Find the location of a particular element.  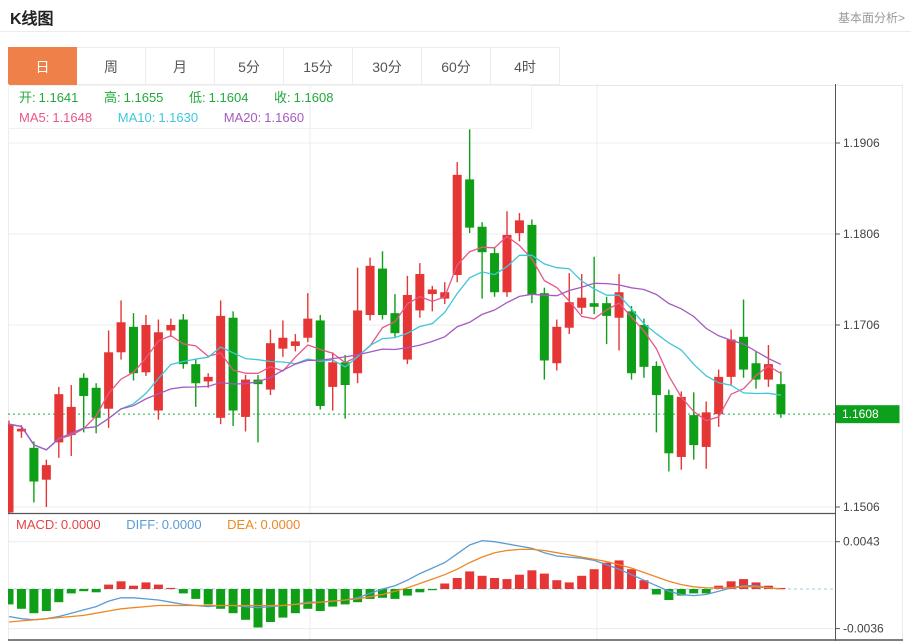

macd-tick-label: 0.0043 is located at coordinates (861, 542).